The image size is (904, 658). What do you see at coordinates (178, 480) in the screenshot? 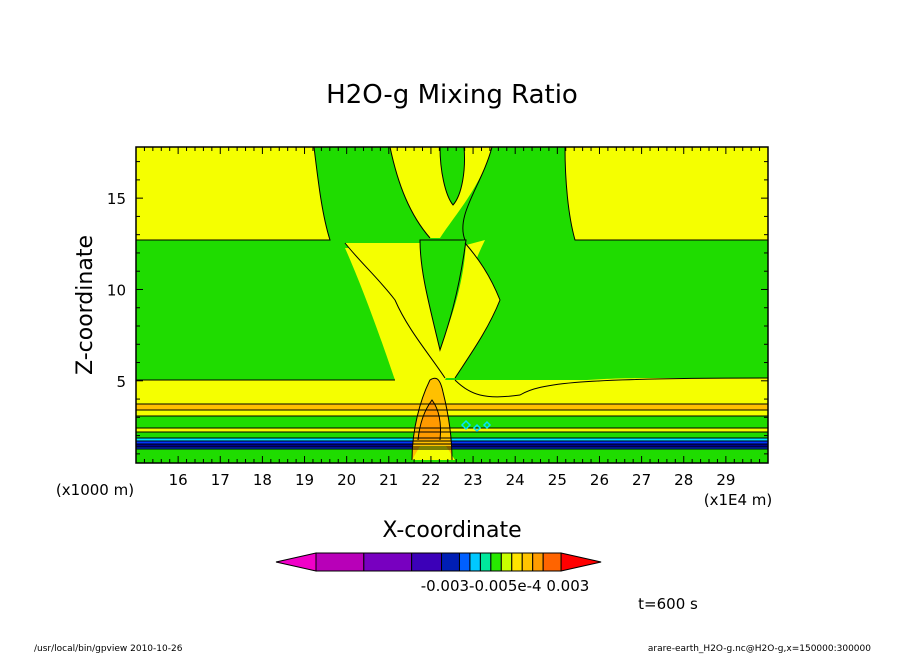
I see `x-tick-label: 16` at bounding box center [178, 480].